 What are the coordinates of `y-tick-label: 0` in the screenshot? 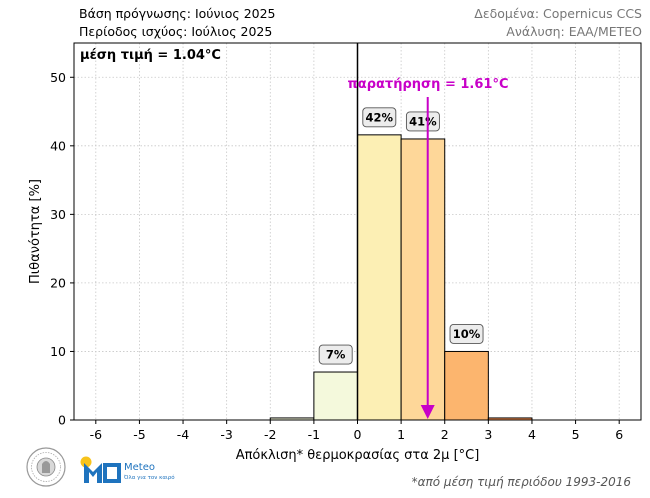 It's located at (62, 420).